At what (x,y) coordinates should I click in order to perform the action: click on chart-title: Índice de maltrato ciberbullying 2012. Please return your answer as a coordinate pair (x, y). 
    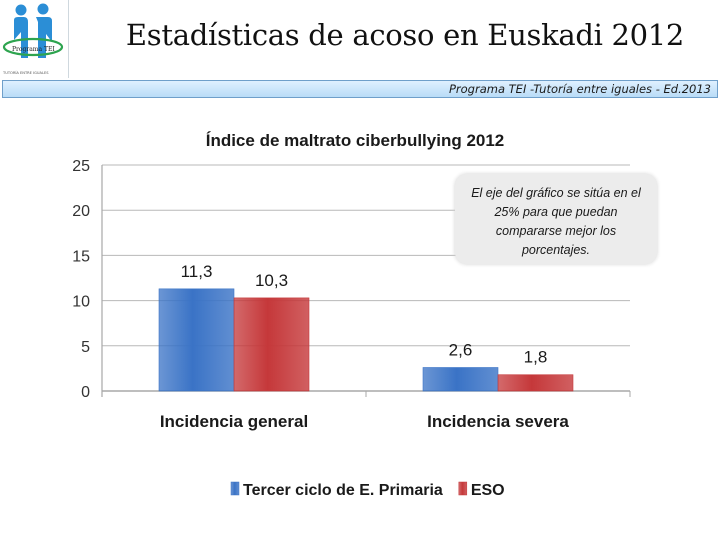
    Looking at the image, I should click on (355, 140).